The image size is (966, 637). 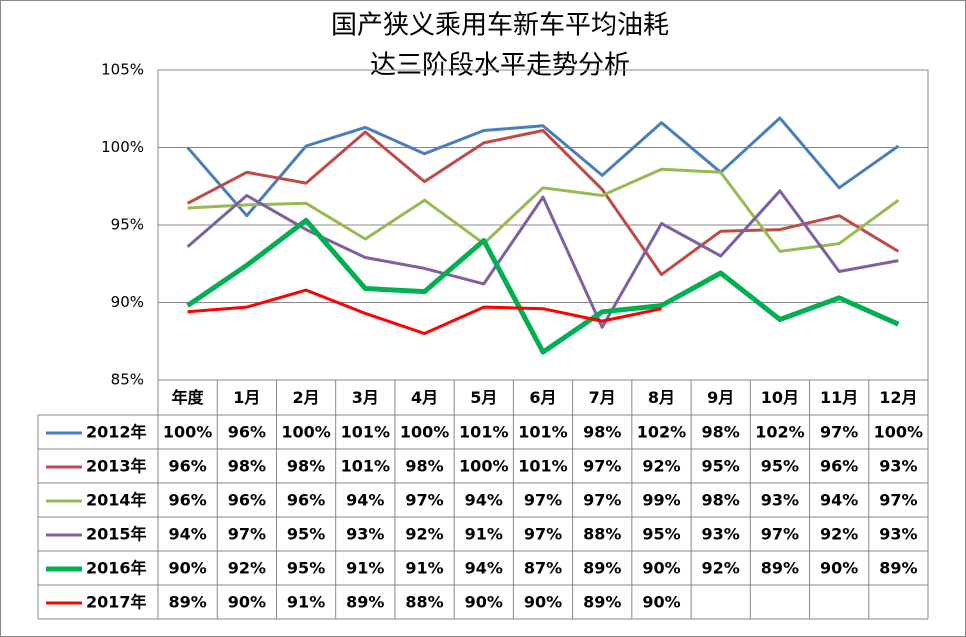 What do you see at coordinates (898, 397) in the screenshot?
I see `x-tick-label: 12月` at bounding box center [898, 397].